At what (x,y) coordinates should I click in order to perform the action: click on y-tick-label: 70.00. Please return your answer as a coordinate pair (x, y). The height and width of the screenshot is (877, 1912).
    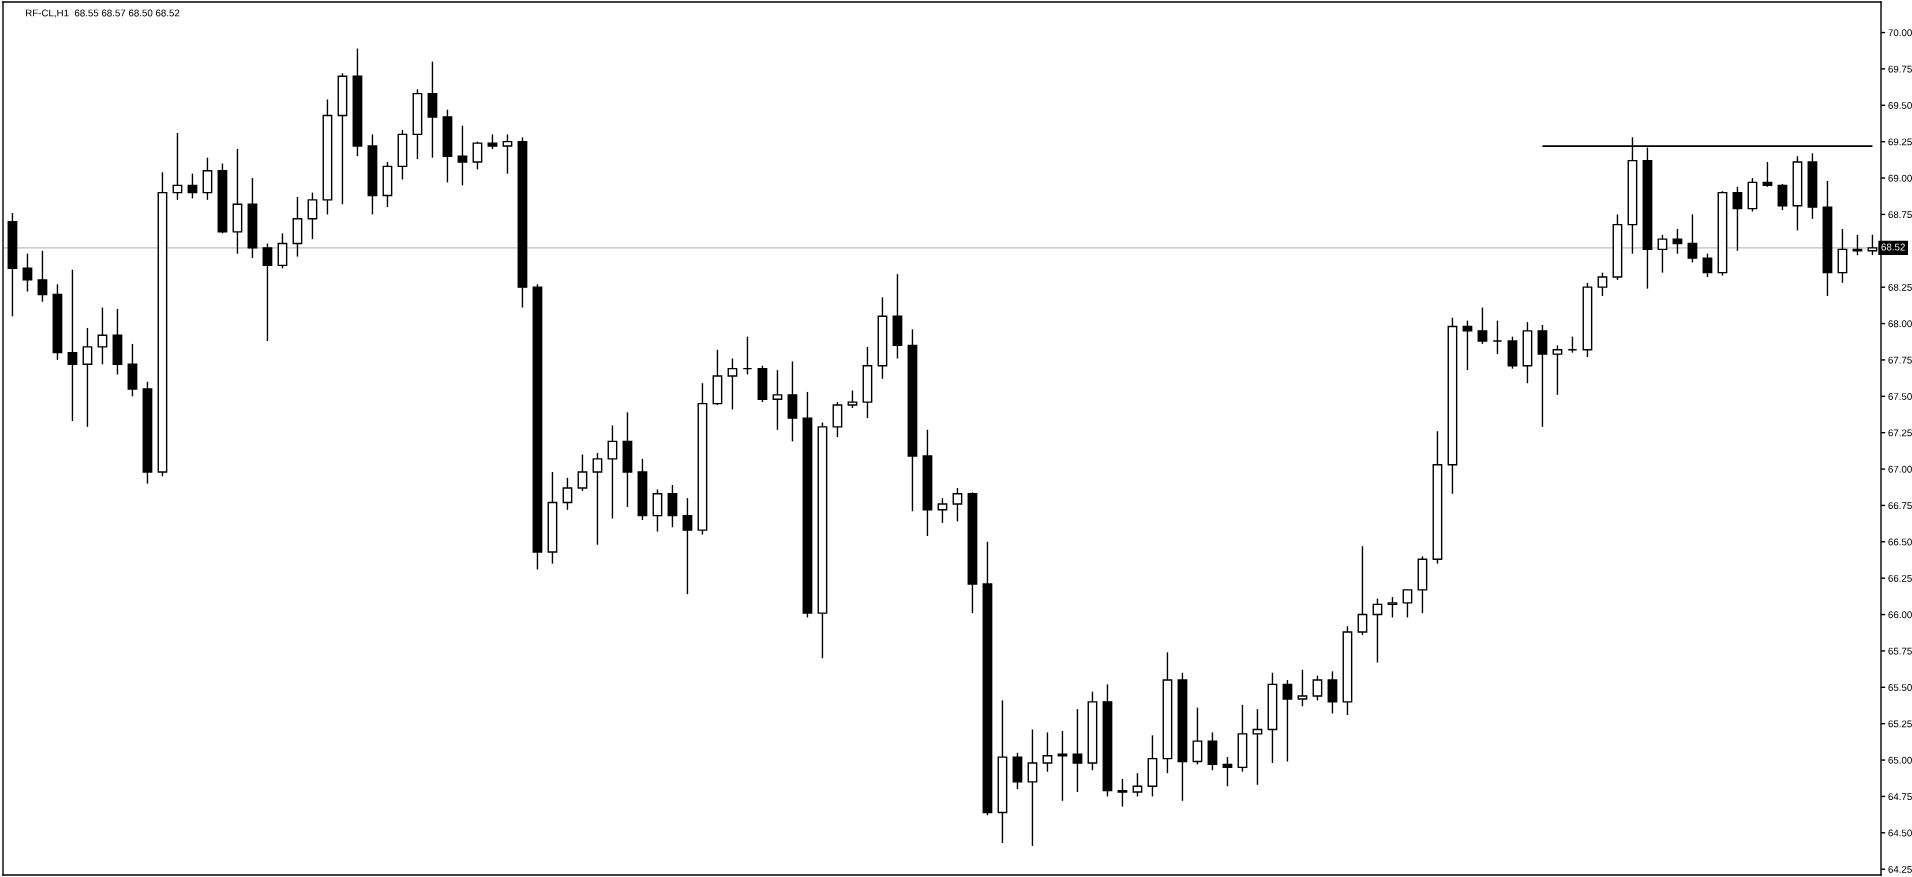
    Looking at the image, I should click on (1900, 33).